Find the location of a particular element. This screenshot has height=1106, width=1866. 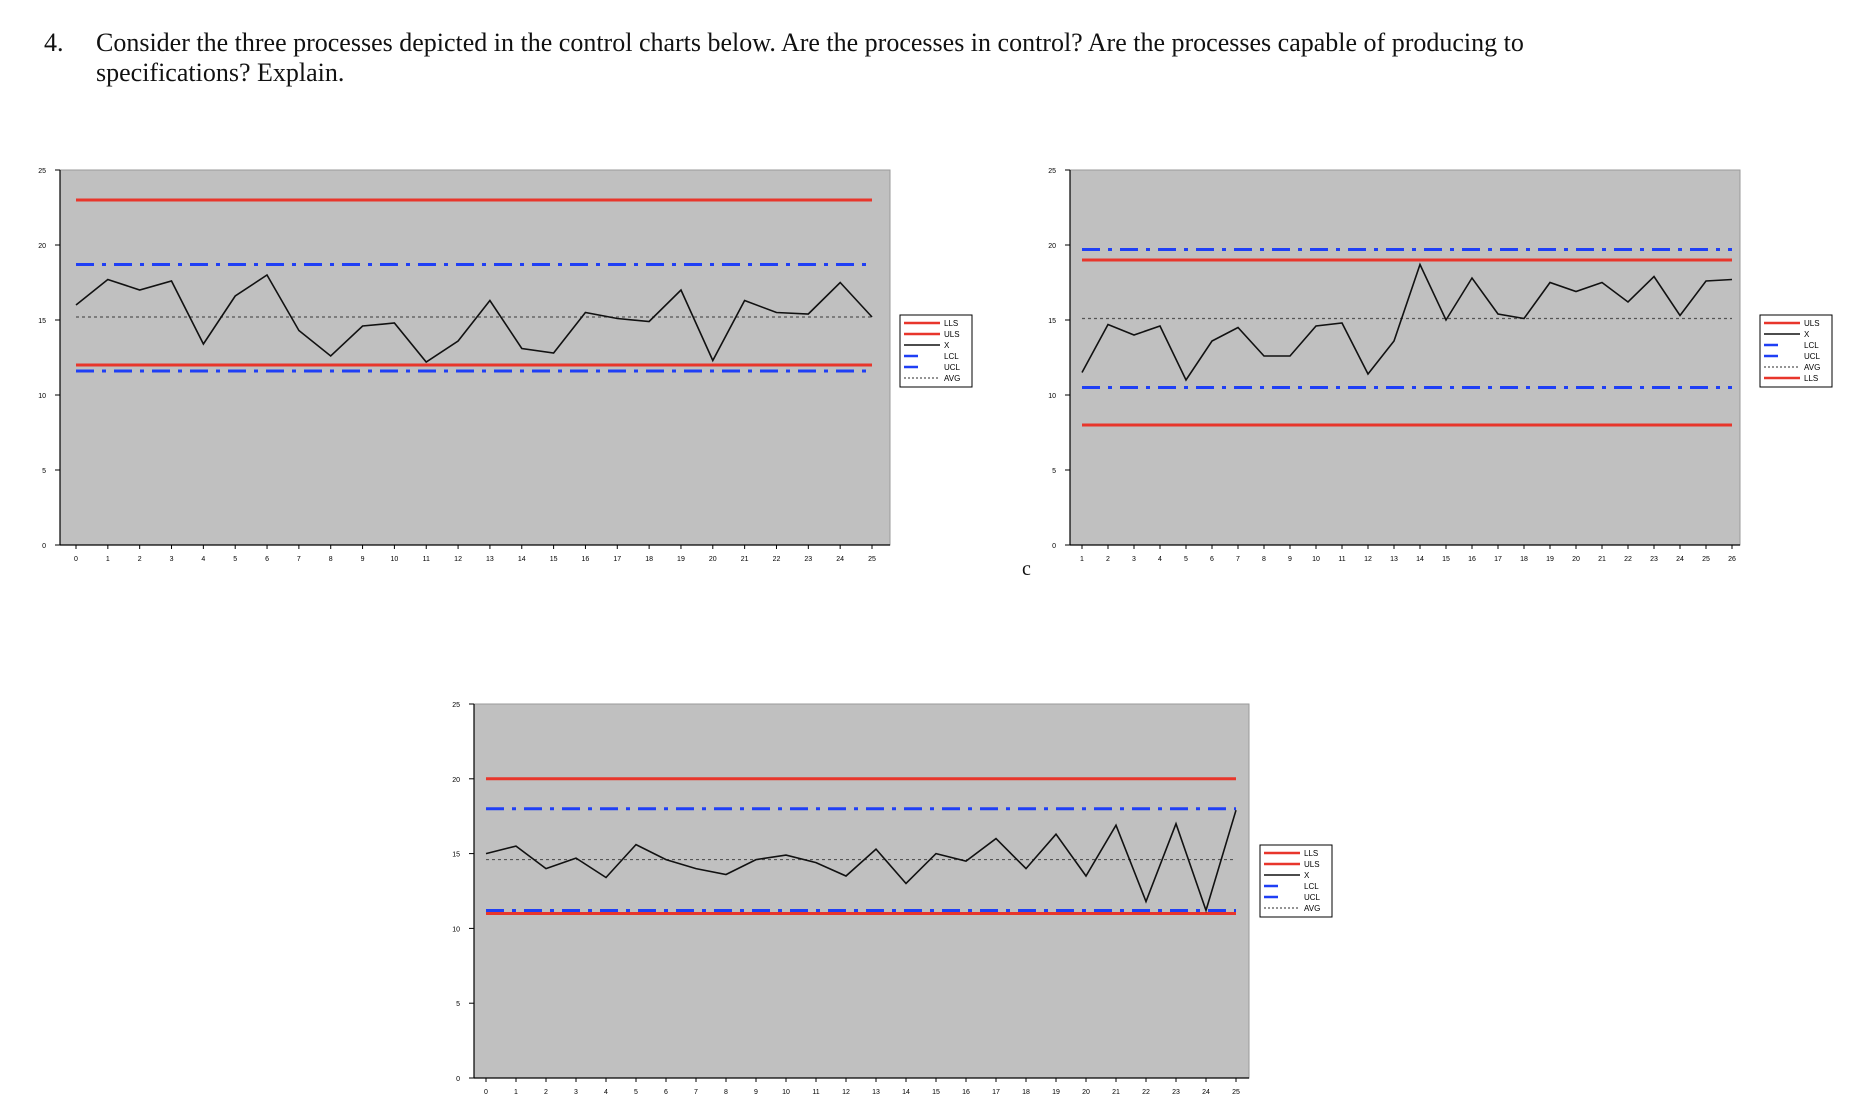

x-tick-label: 26 is located at coordinates (1732, 559).